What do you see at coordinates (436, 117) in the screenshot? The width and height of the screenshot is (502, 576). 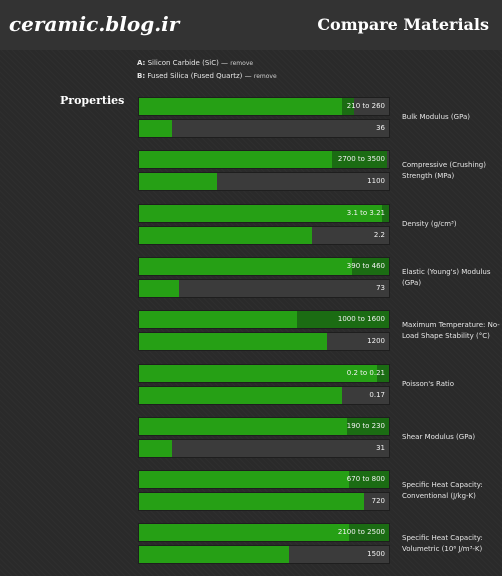 I see `property-label-bulk-modulus-gpa: Bulk Modulus (GPa)` at bounding box center [436, 117].